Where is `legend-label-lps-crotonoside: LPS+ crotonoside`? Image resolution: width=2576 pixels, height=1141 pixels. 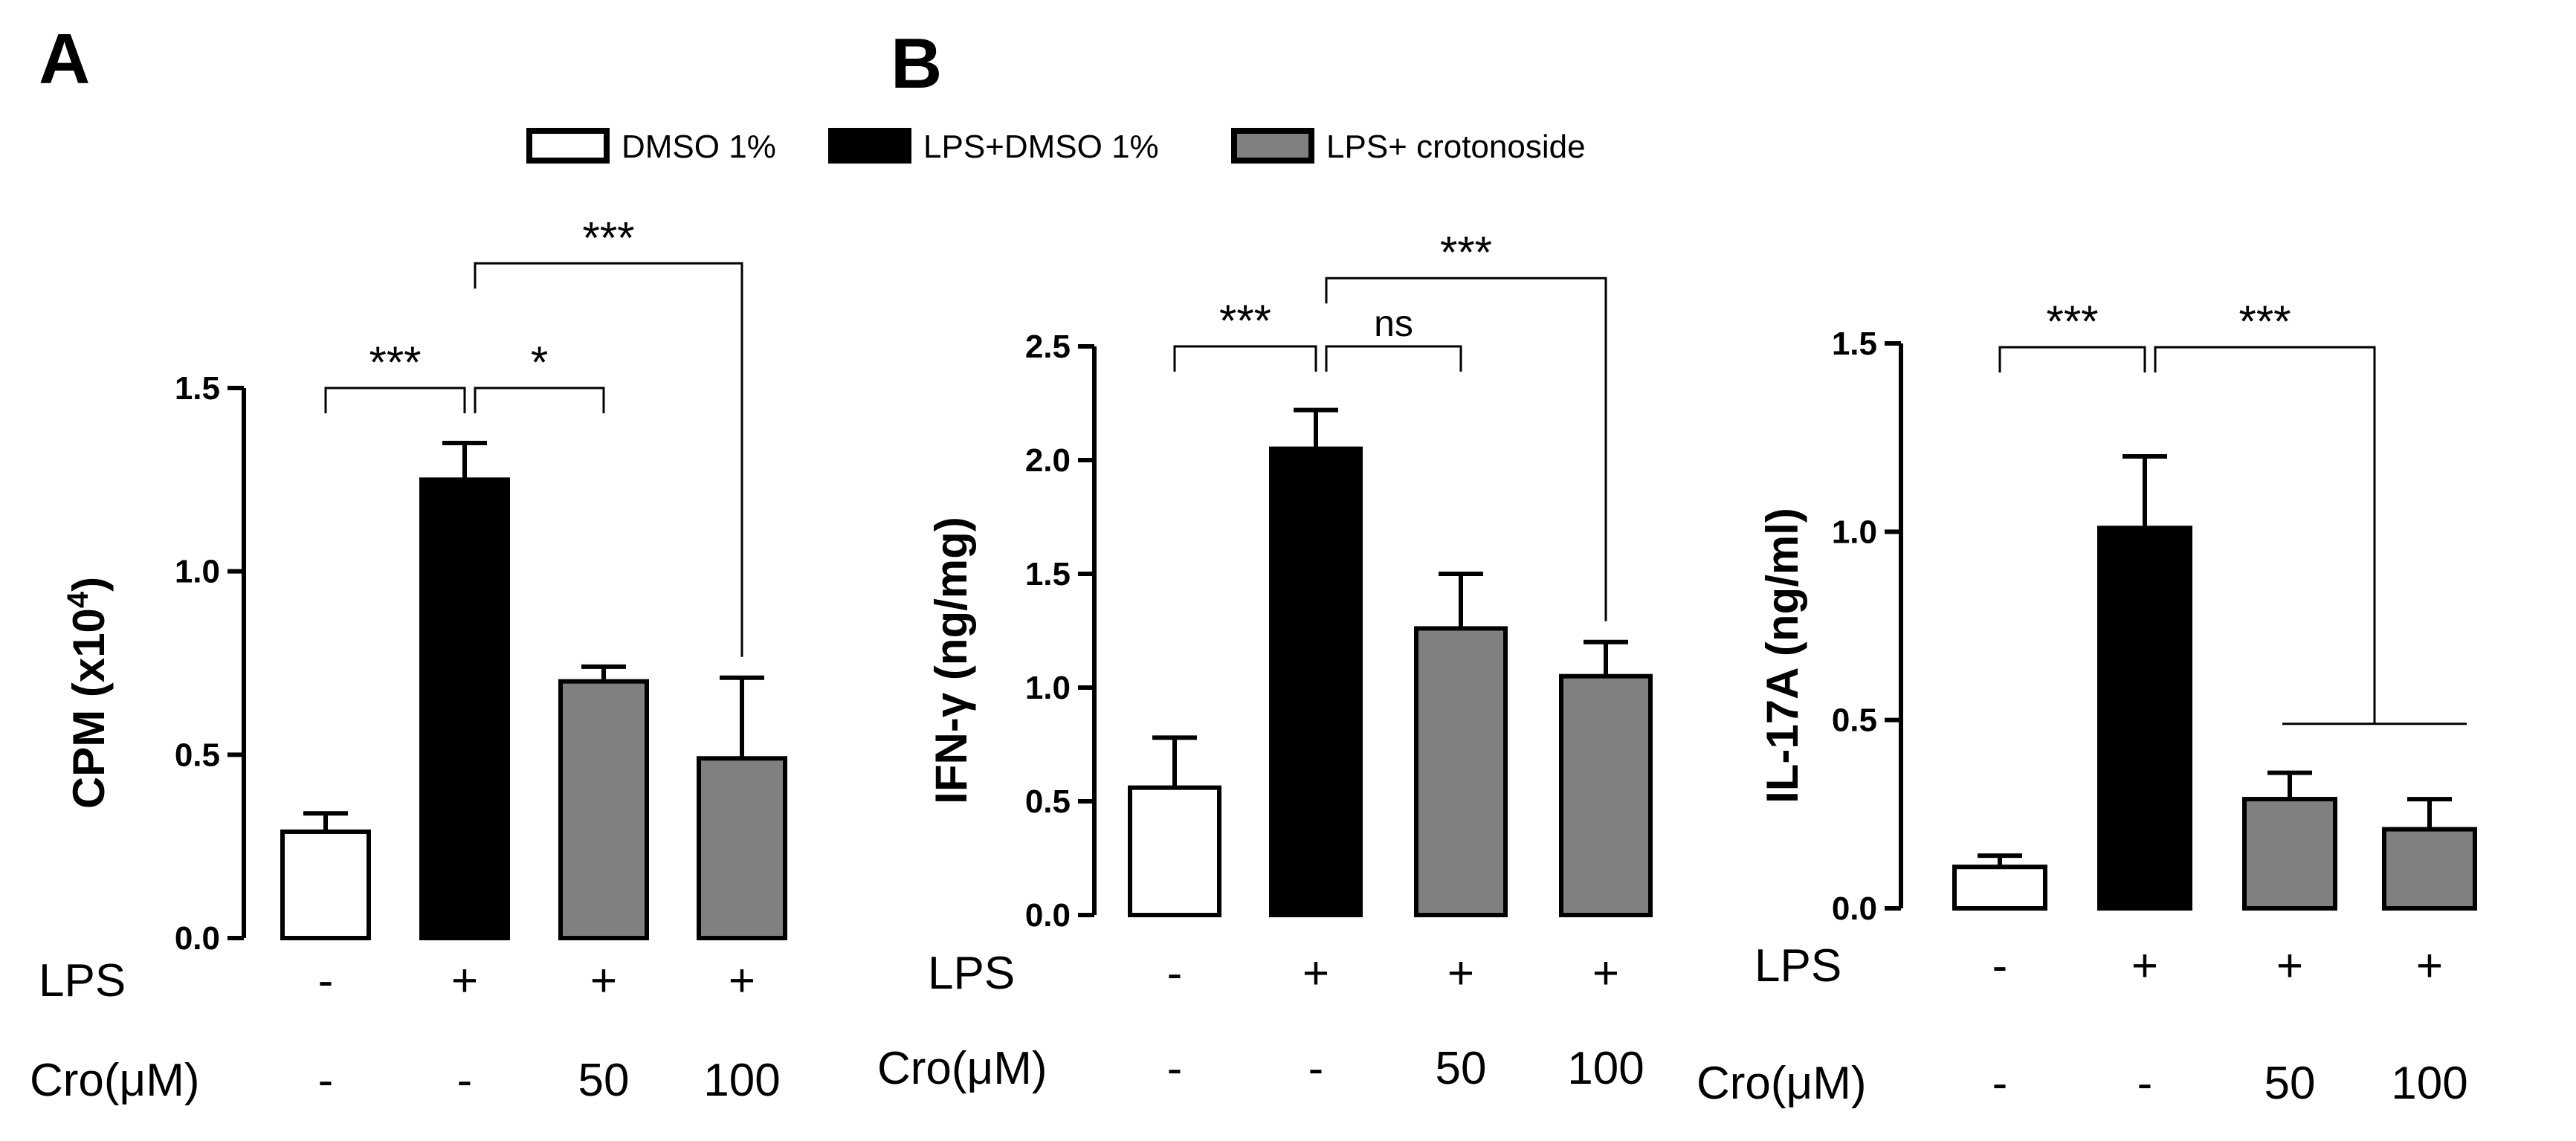 legend-label-lps-crotonoside: LPS+ crotonoside is located at coordinates (1456, 147).